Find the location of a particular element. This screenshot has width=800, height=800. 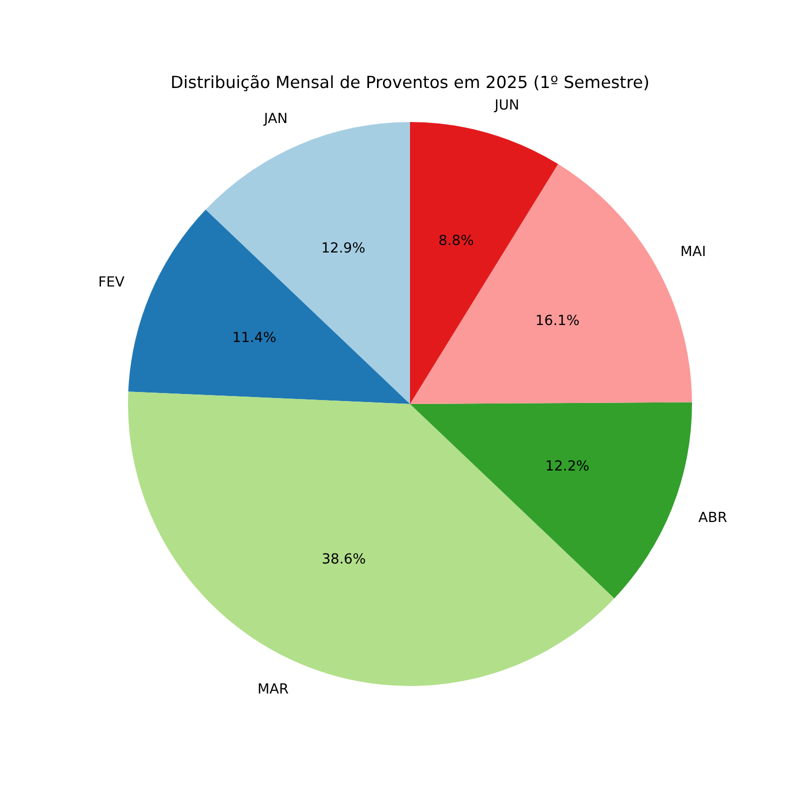

data-label: 12.2% is located at coordinates (567, 466).